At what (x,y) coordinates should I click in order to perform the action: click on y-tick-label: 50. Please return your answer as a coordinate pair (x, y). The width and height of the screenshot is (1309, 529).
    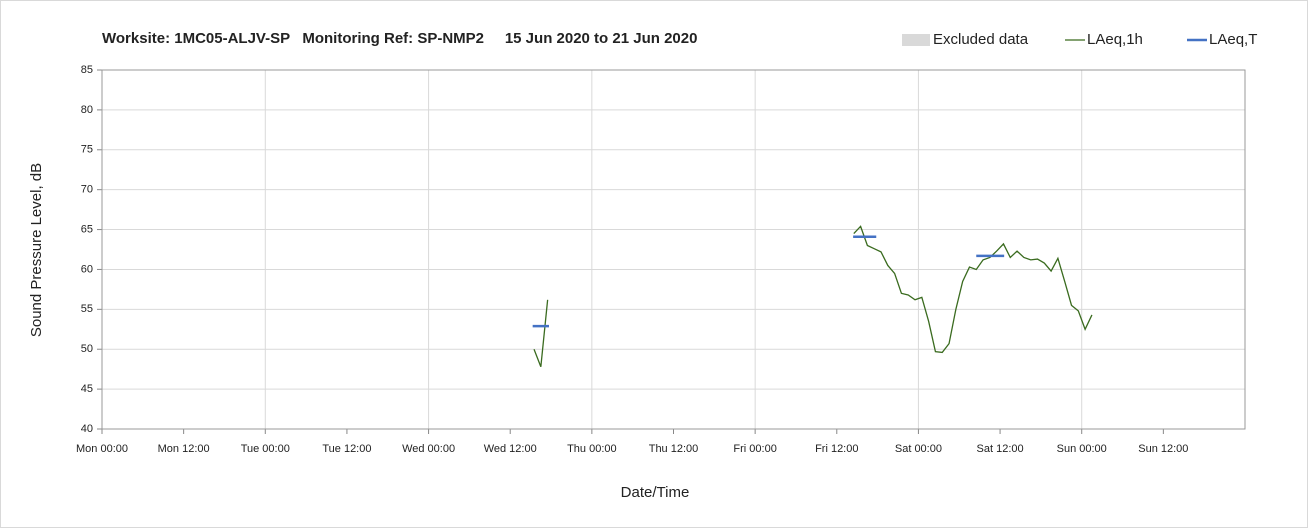
    Looking at the image, I should click on (87, 349).